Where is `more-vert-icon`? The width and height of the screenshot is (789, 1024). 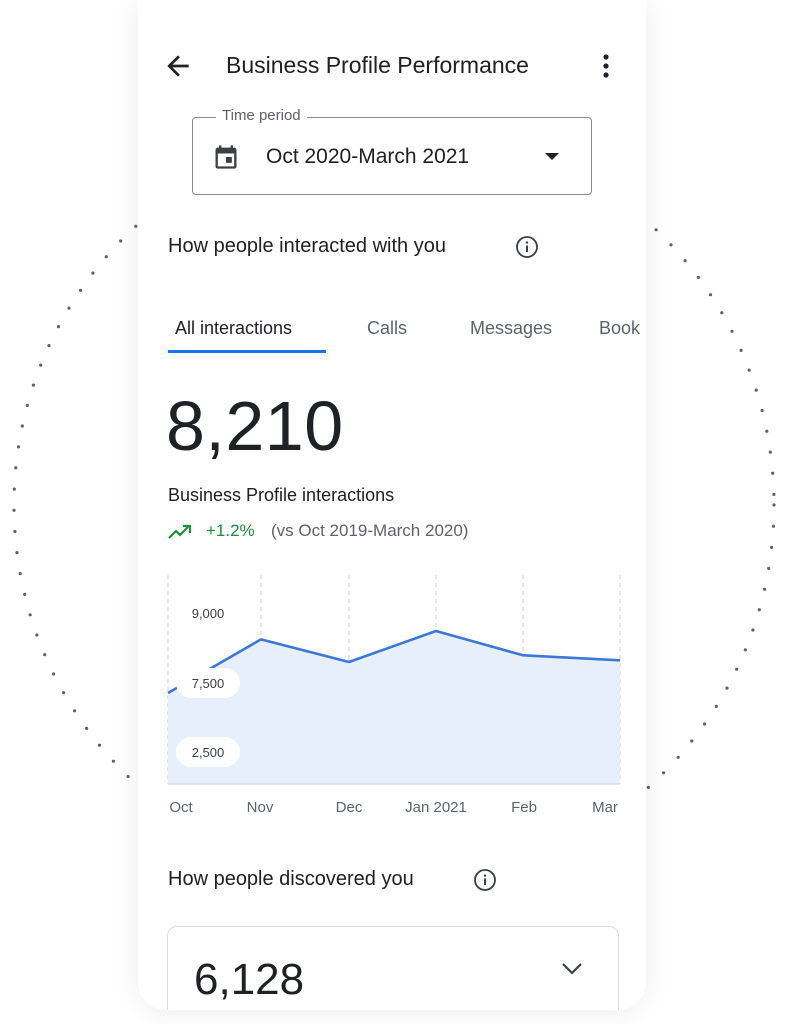
more-vert-icon is located at coordinates (606, 66).